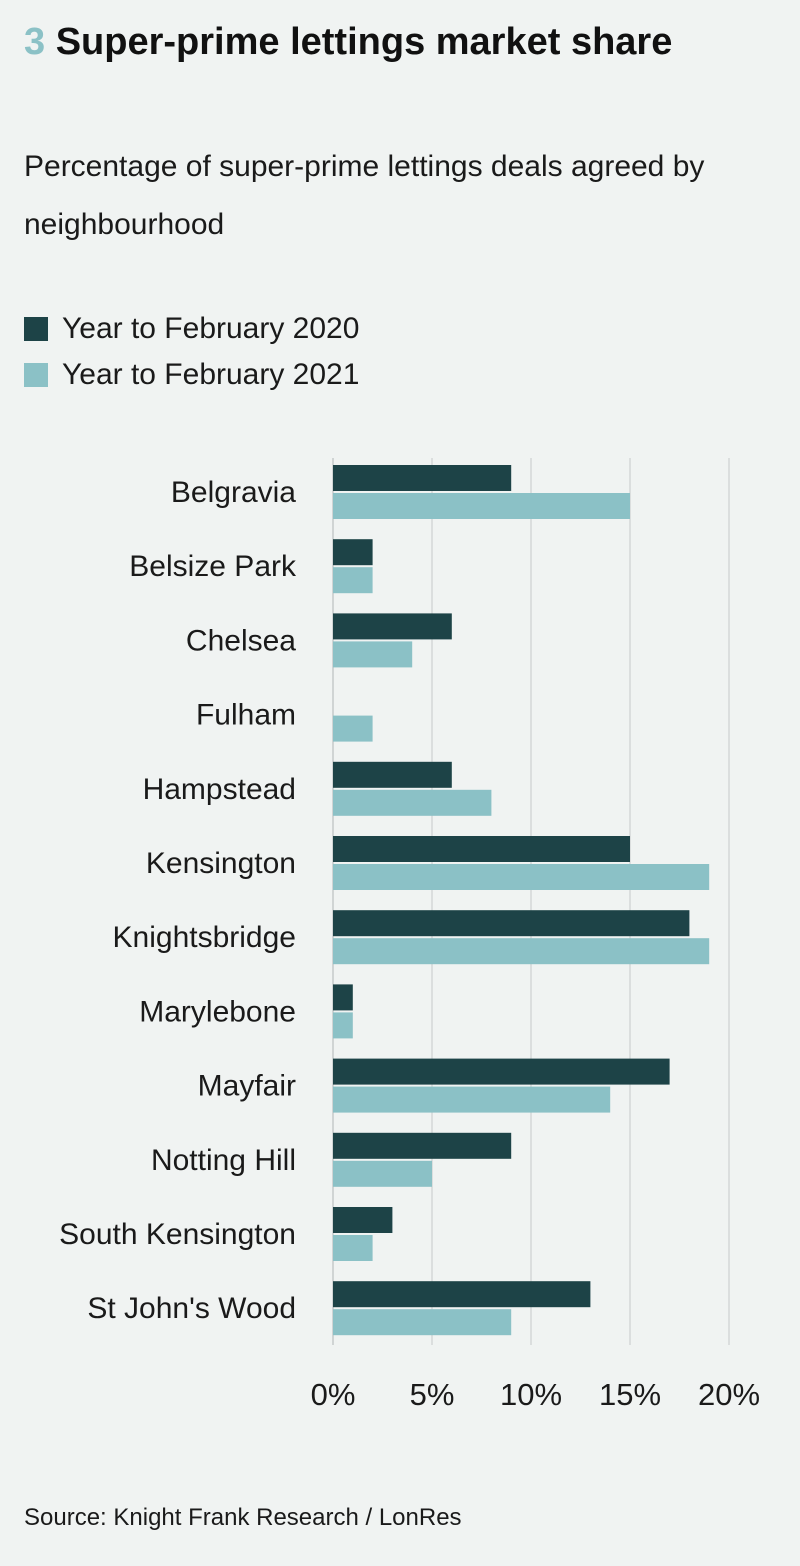  I want to click on category-label: Belgravia, so click(233, 492).